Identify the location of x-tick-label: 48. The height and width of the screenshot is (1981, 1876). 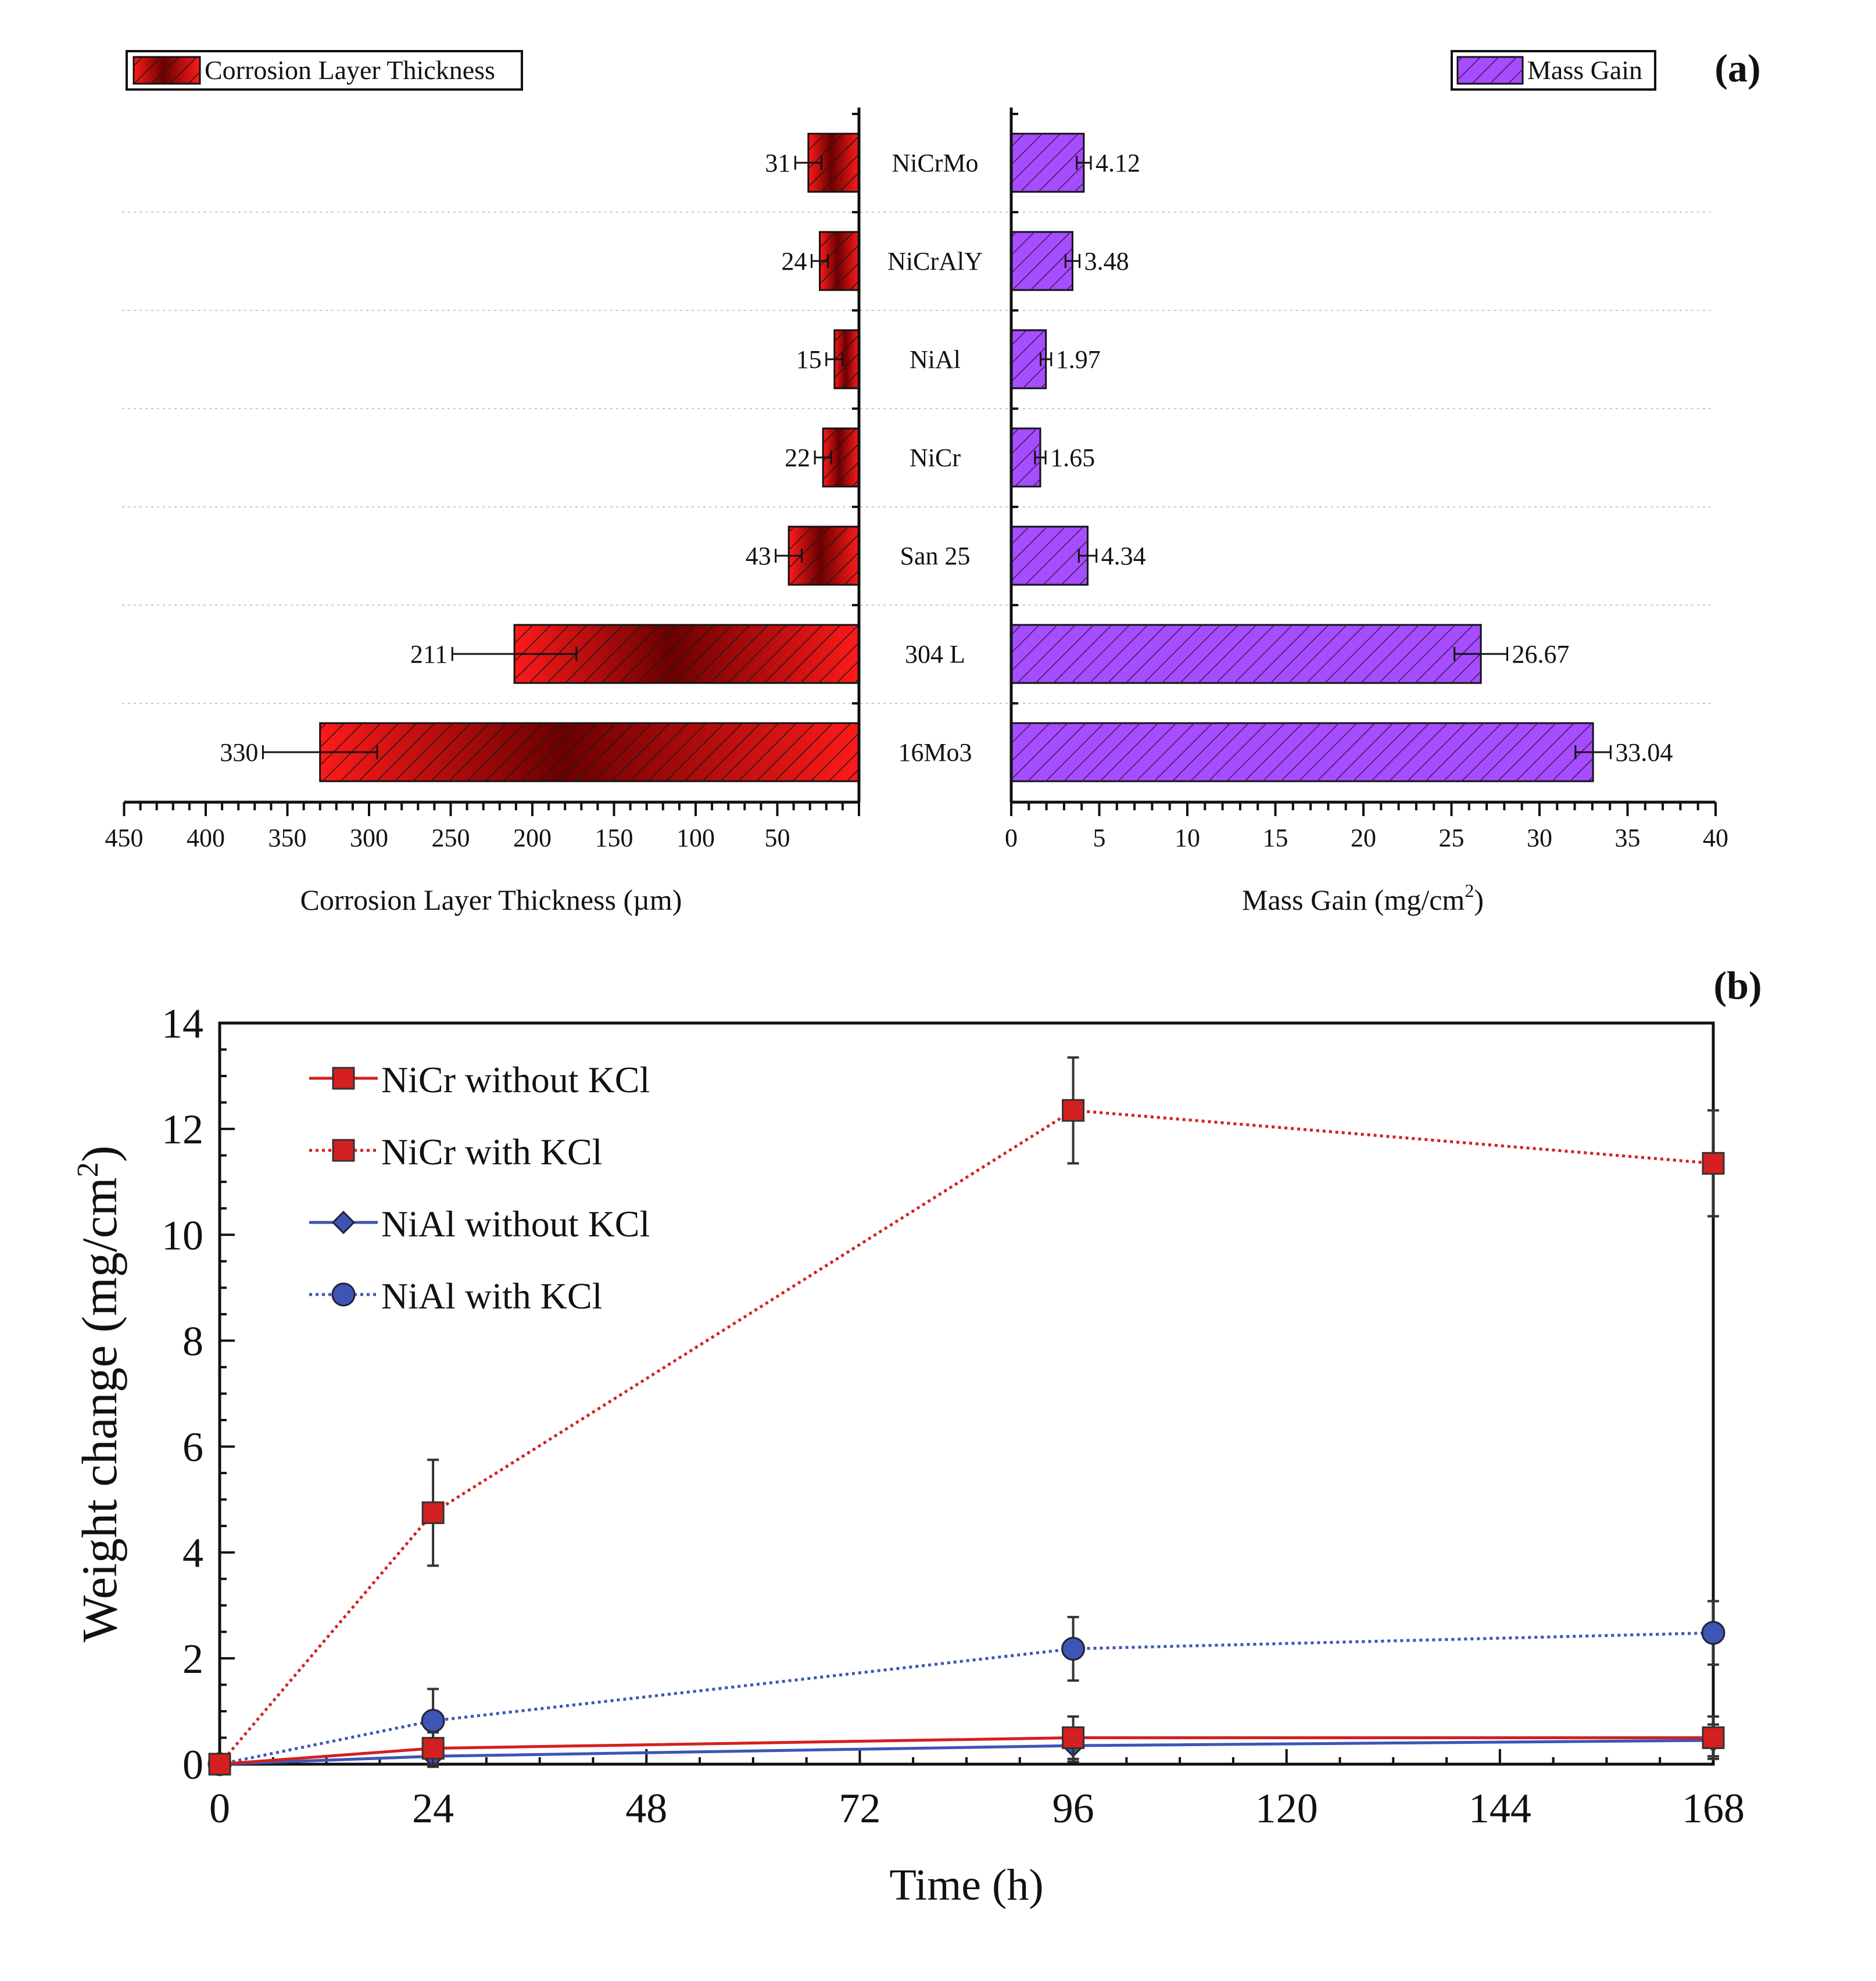
(646, 1809).